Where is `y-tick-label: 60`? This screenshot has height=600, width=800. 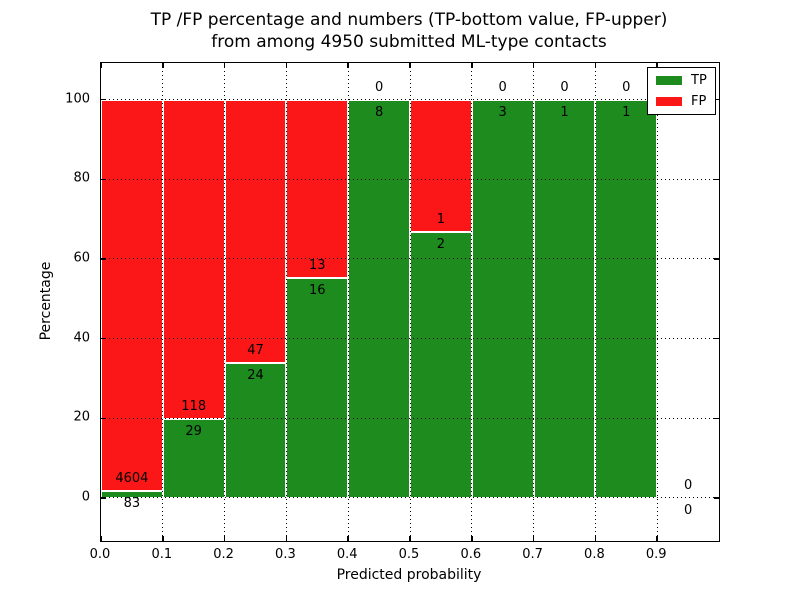
y-tick-label: 60 is located at coordinates (81, 258).